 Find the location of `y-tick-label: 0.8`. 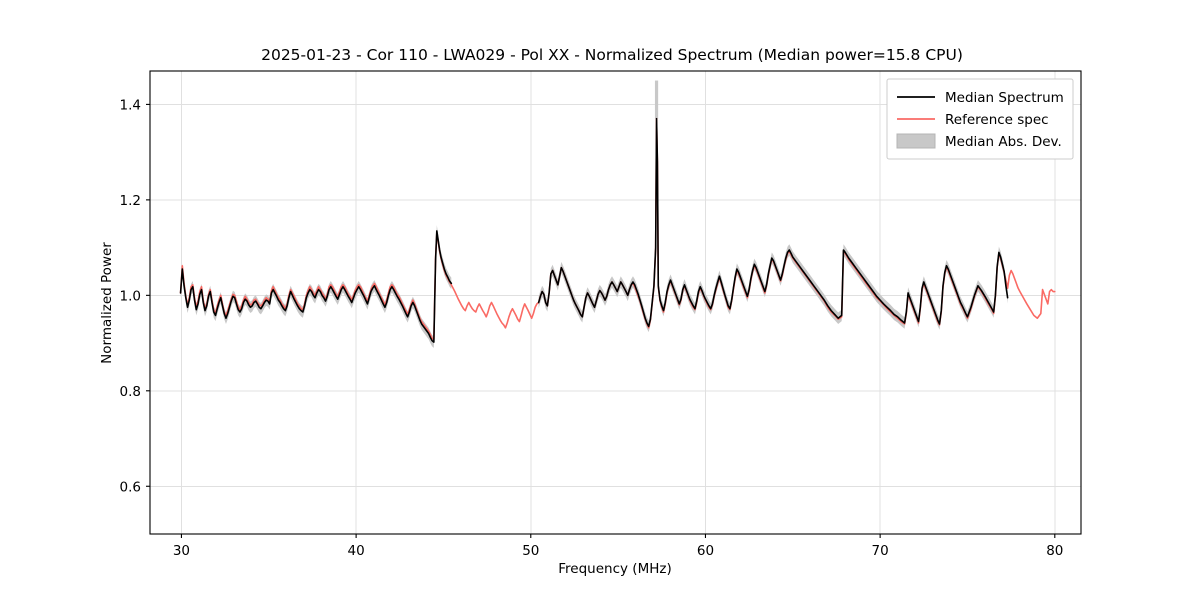

y-tick-label: 0.8 is located at coordinates (130, 392).